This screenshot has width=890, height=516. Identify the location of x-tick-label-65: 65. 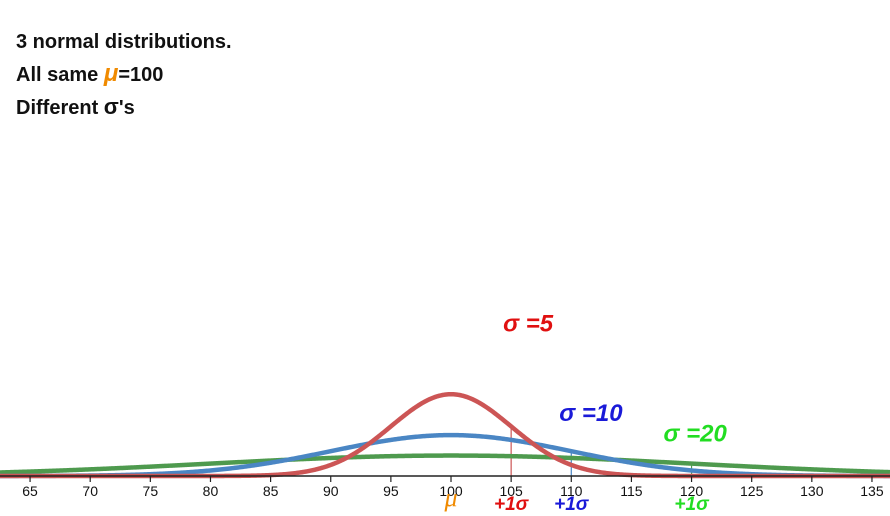
(30, 491).